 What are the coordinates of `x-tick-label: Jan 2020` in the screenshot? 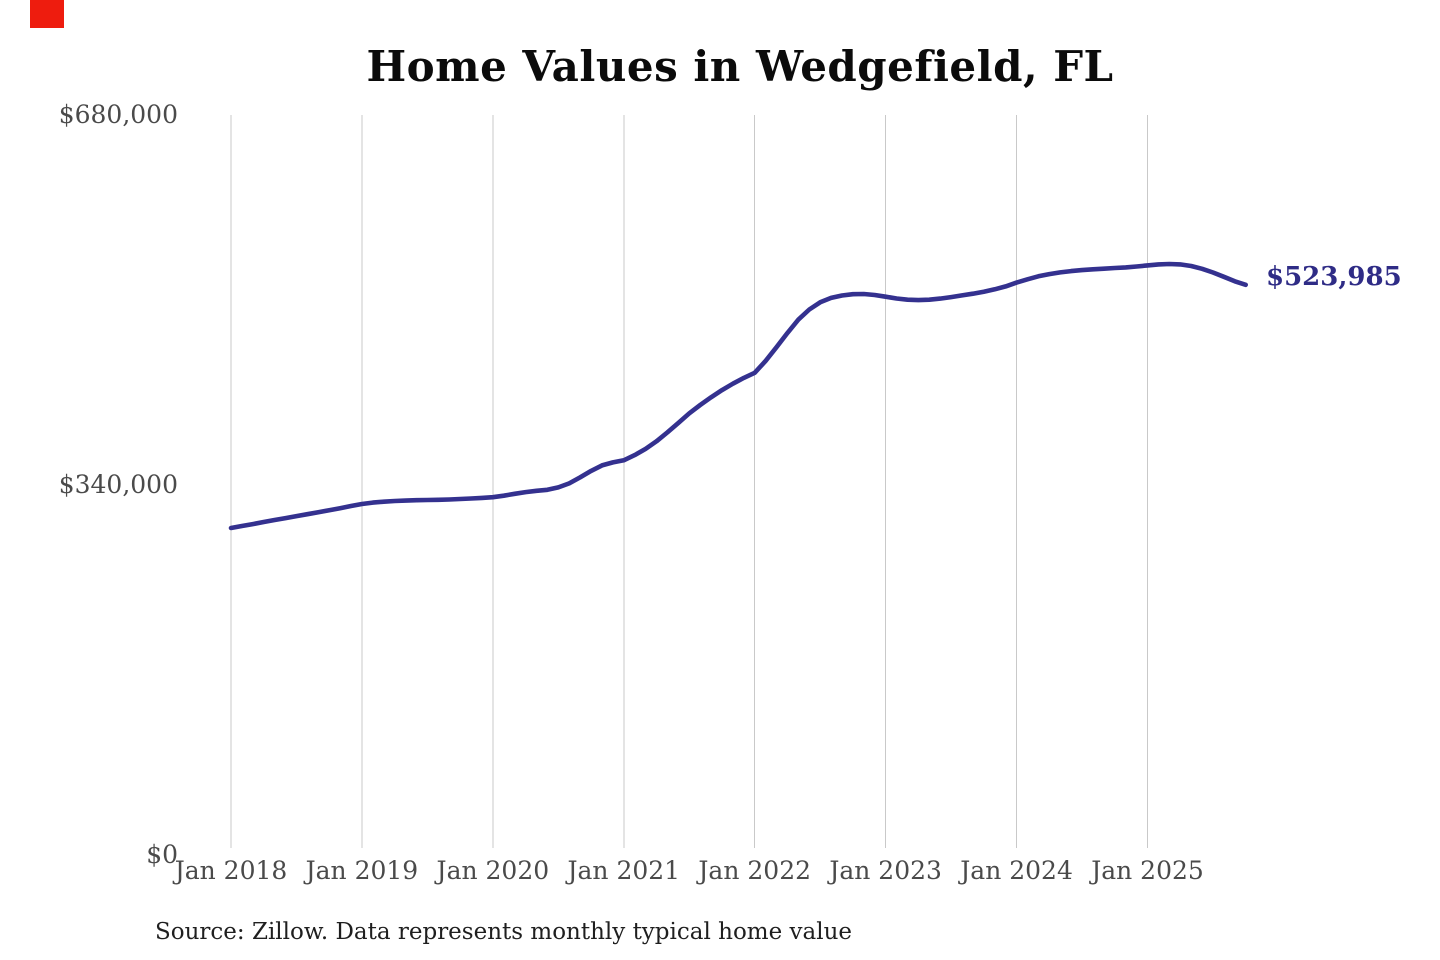 It's located at (493, 870).